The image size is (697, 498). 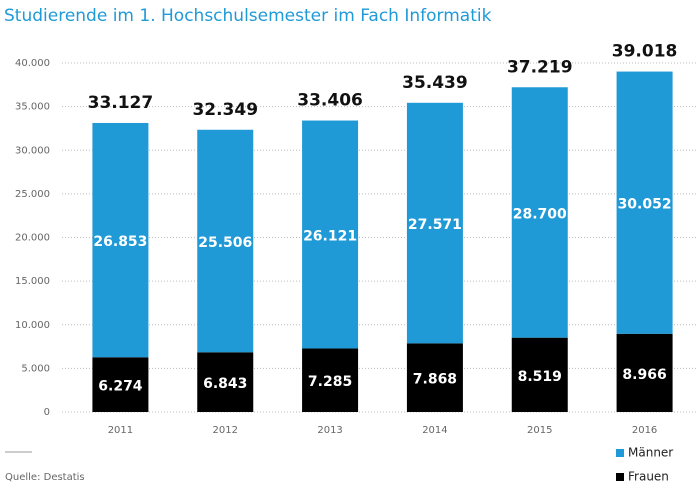 What do you see at coordinates (35, 368) in the screenshot?
I see `y-tick-label: 5.000` at bounding box center [35, 368].